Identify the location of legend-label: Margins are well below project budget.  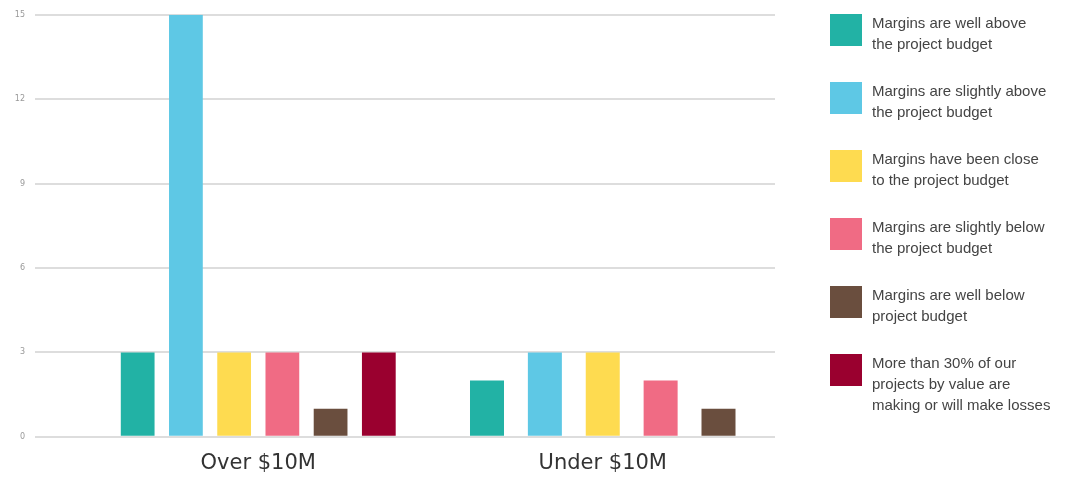
(949, 305).